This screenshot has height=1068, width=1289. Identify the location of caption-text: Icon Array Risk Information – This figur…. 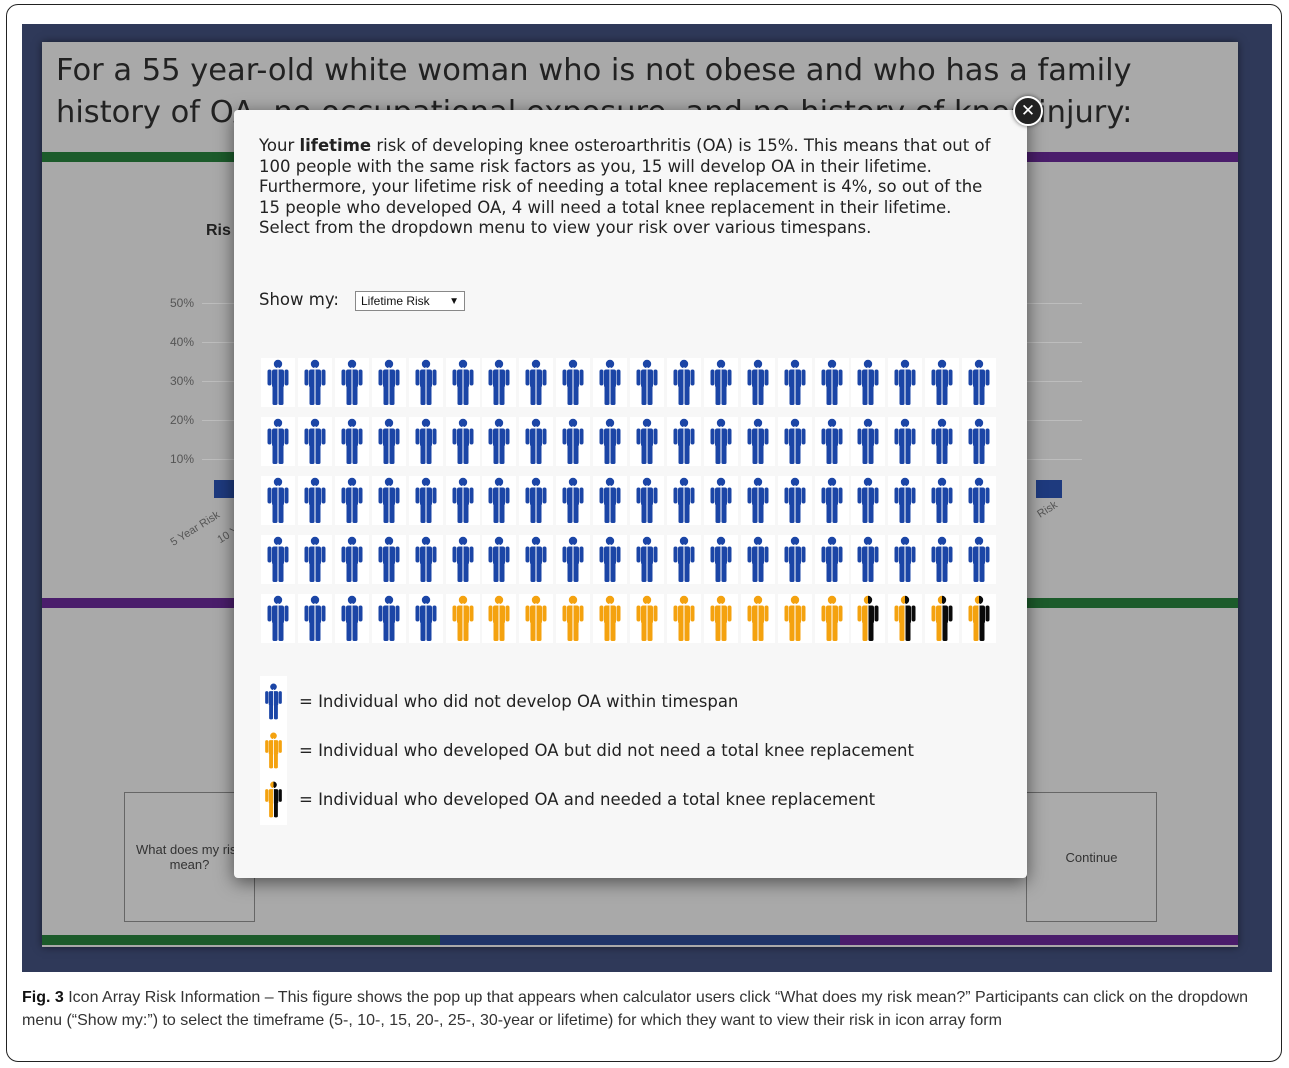
(635, 1009).